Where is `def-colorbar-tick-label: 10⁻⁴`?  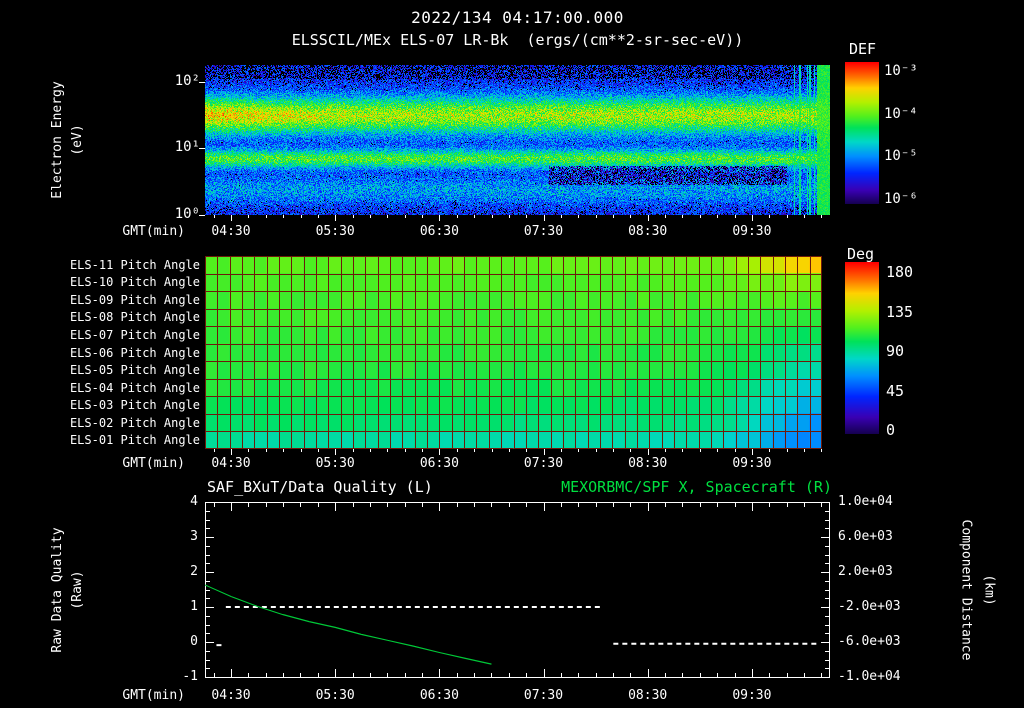
def-colorbar-tick-label: 10⁻⁴ is located at coordinates (901, 113).